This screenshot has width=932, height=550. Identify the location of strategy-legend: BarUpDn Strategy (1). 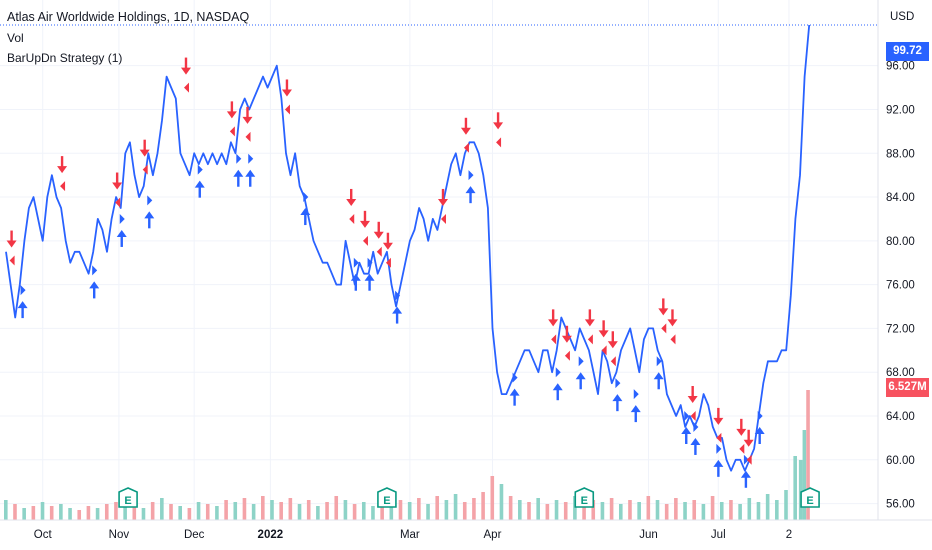
(65, 58).